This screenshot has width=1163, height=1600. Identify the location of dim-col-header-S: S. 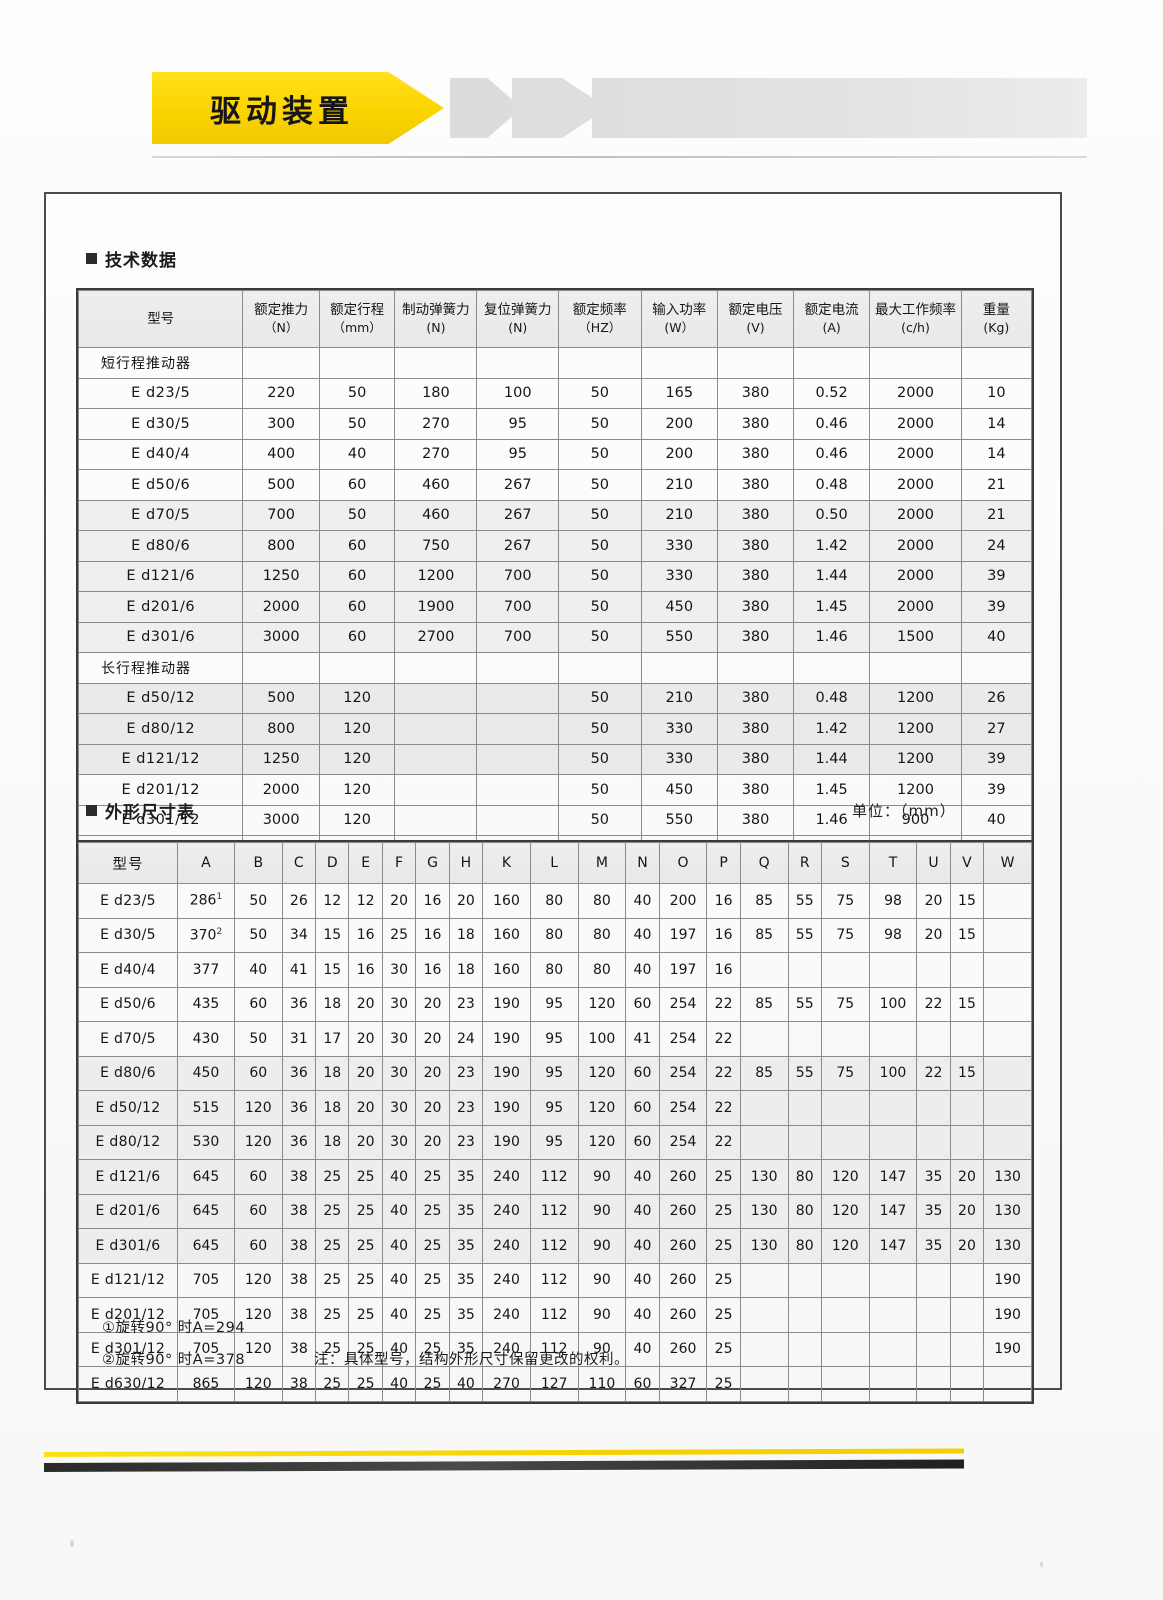
(845, 863).